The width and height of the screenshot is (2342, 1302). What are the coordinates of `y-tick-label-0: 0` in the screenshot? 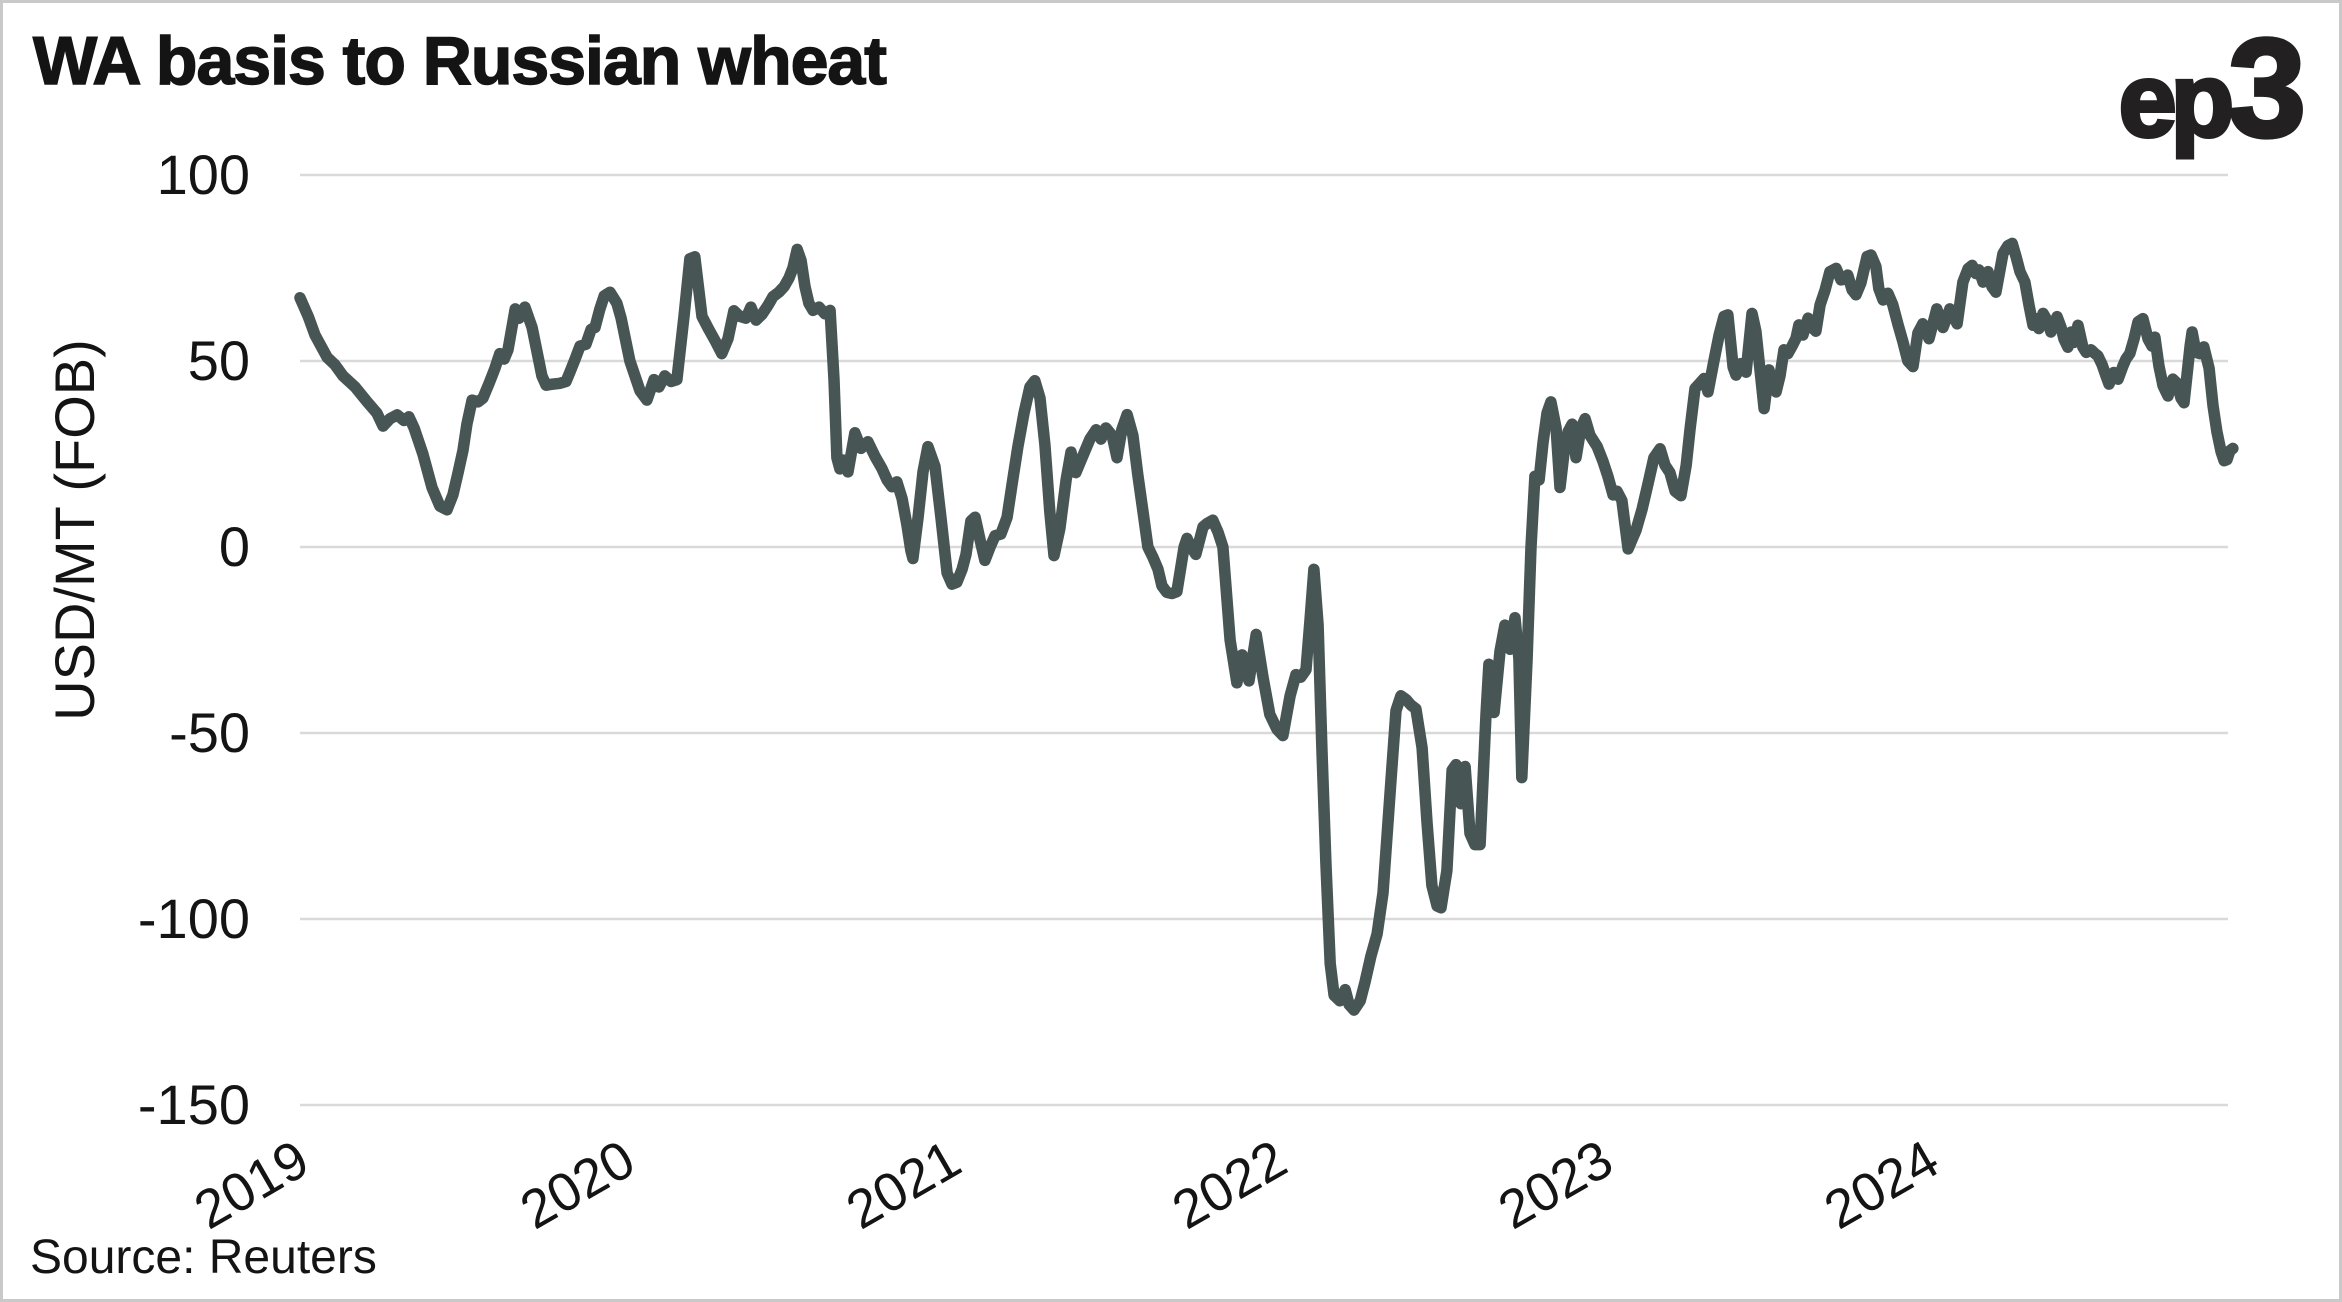 It's located at (234, 546).